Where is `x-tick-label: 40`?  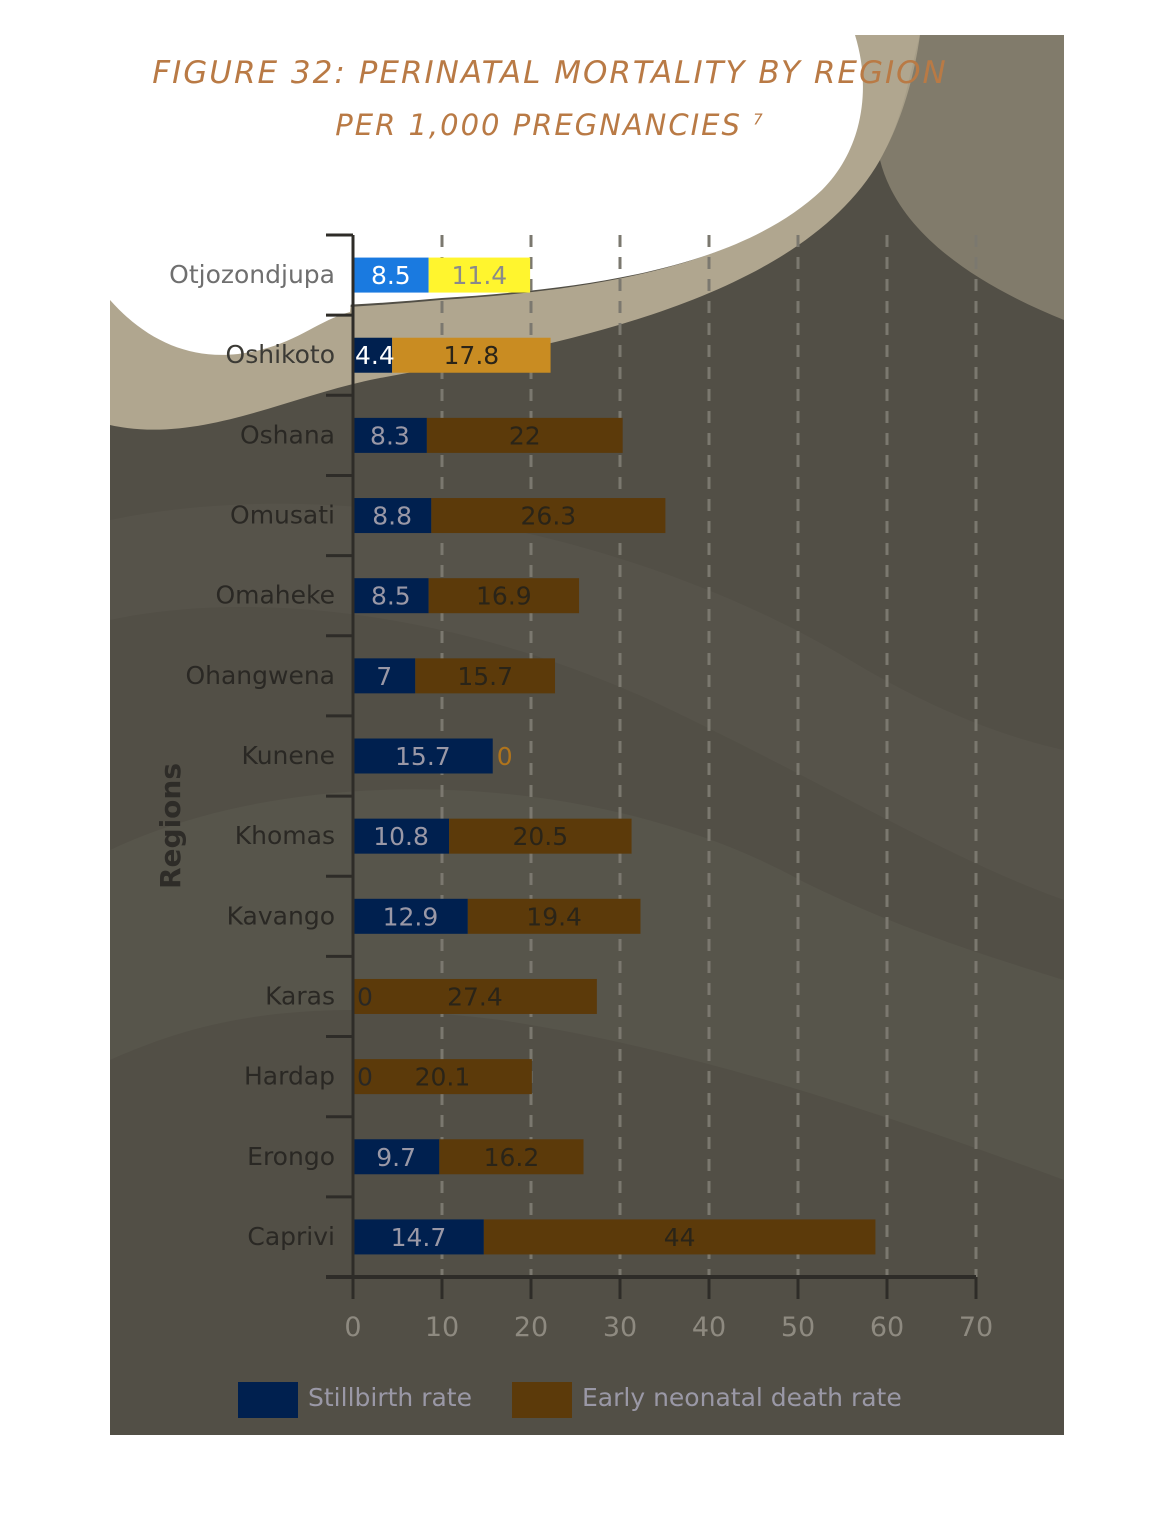 x-tick-label: 40 is located at coordinates (709, 1327).